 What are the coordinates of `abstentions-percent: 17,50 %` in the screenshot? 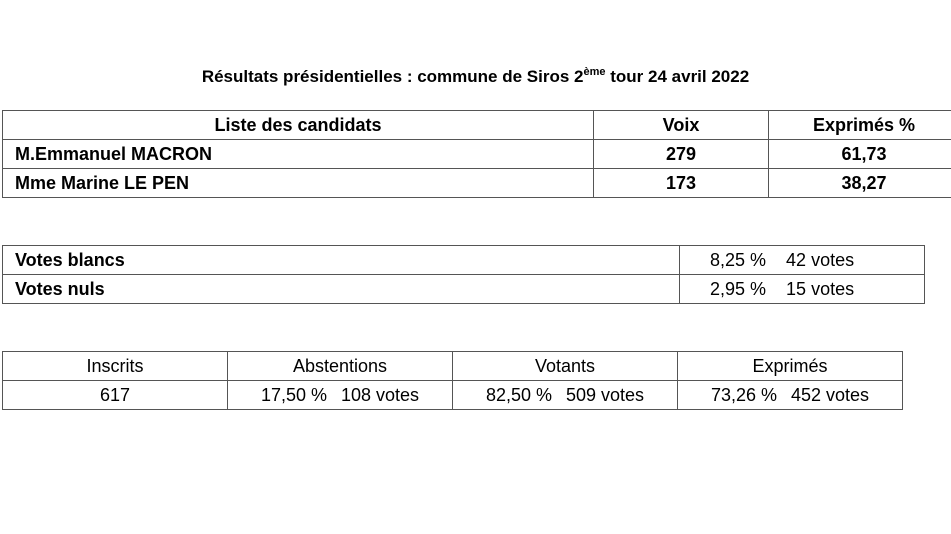 It's located at (293, 394).